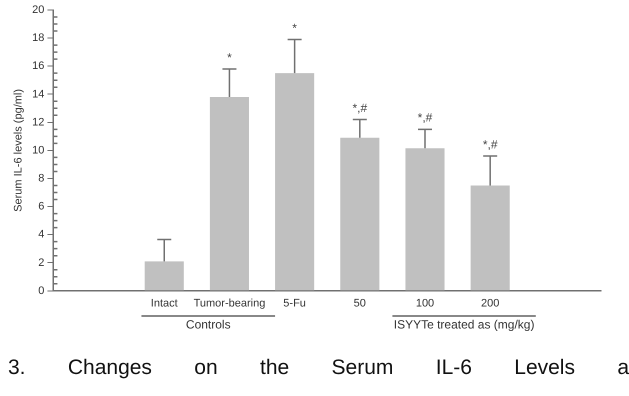  Describe the element at coordinates (318, 368) in the screenshot. I see `text: 3. Changes on the Serum IL-6 Levels a` at that location.